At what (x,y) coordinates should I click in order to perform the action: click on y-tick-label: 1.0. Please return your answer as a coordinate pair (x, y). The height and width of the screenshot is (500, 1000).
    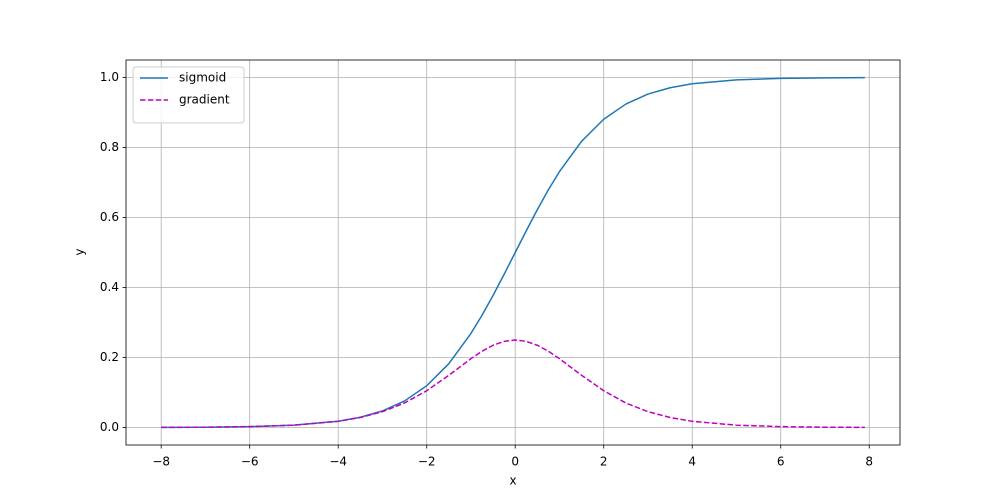
    Looking at the image, I should click on (109, 77).